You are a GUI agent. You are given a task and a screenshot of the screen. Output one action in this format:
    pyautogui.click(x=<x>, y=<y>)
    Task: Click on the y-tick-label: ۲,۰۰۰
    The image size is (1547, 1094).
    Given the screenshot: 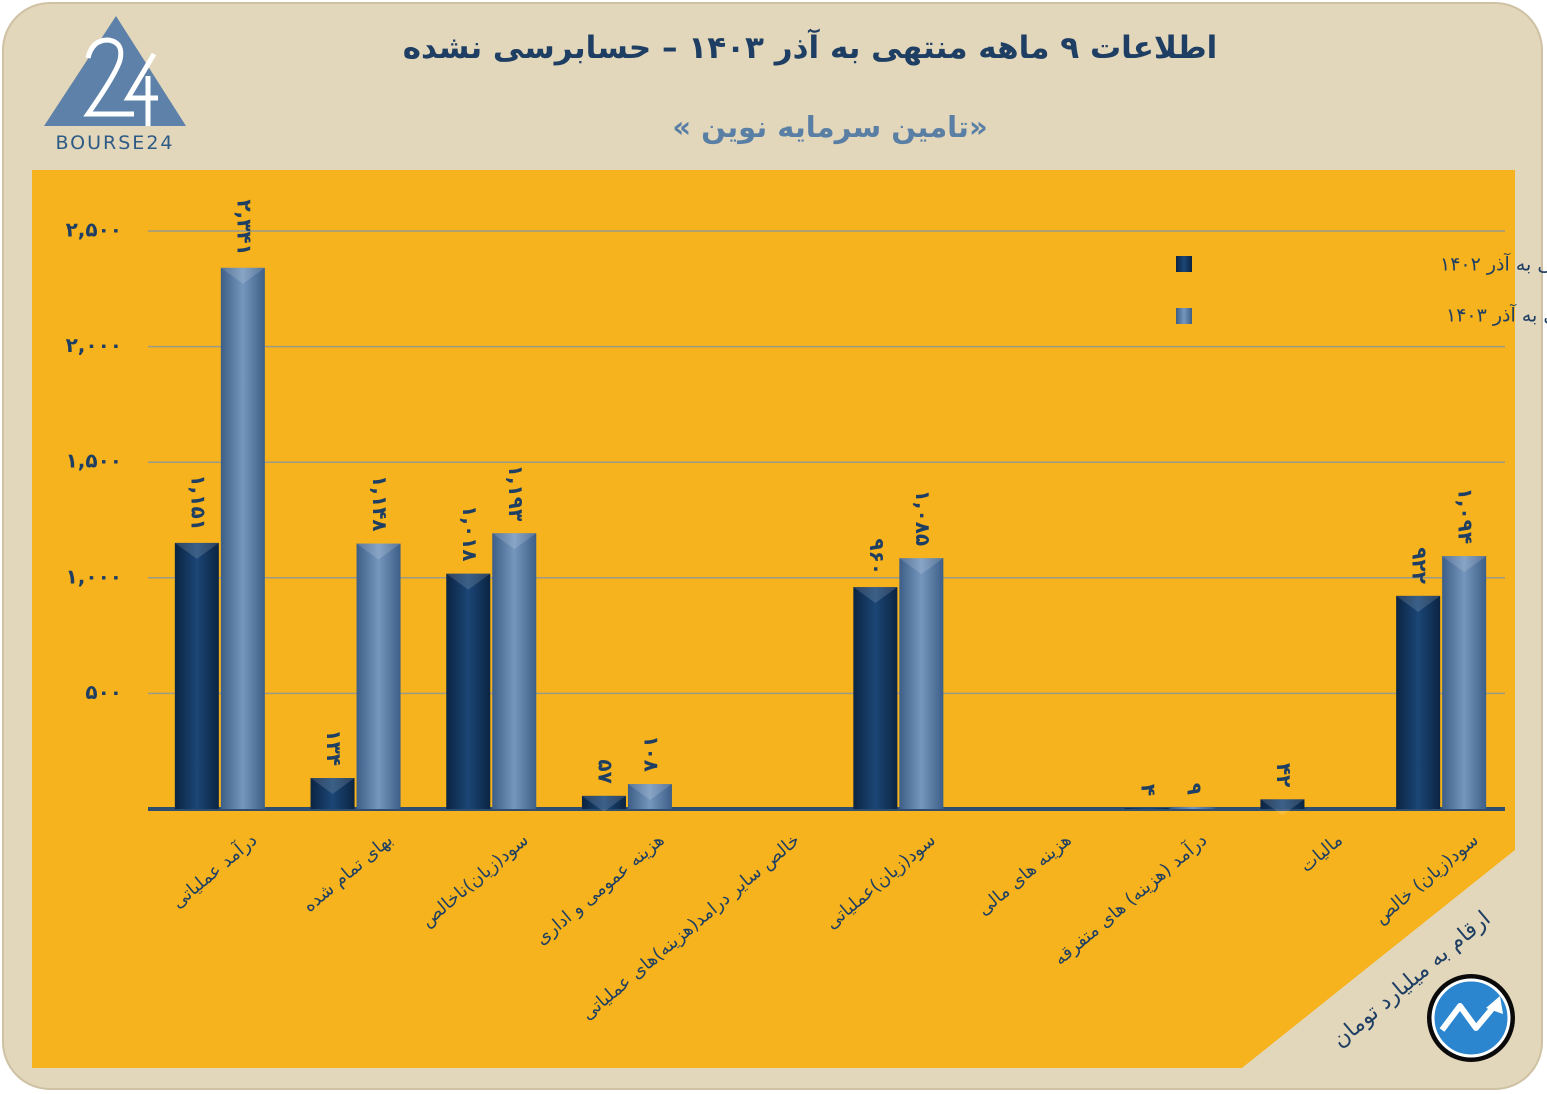 What is the action you would take?
    pyautogui.click(x=94, y=345)
    